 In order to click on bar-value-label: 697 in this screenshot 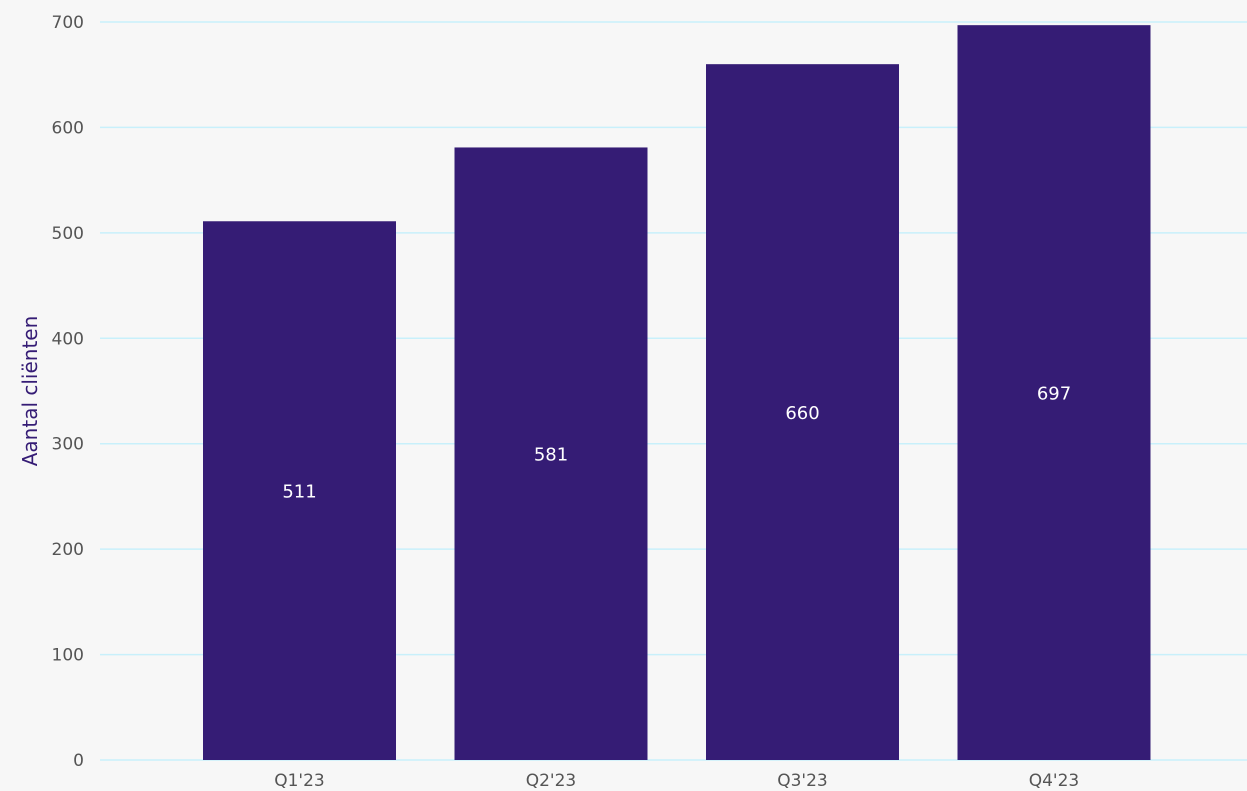, I will do `click(1054, 394)`.